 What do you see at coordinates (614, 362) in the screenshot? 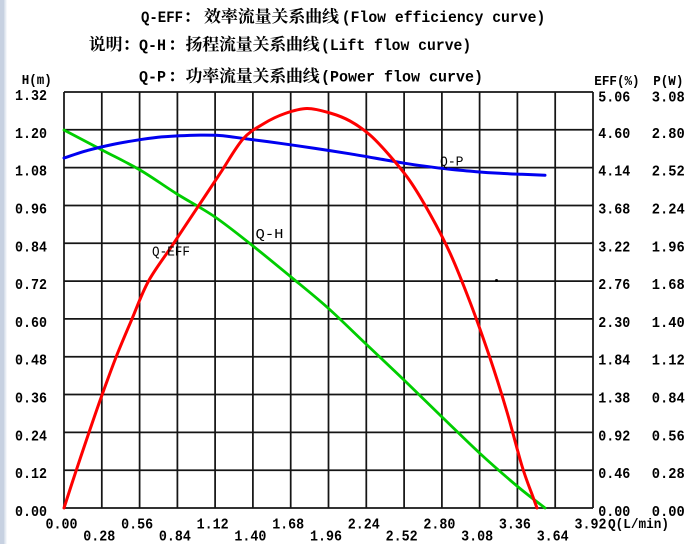
I see `svg-text: 1.84` at bounding box center [614, 362].